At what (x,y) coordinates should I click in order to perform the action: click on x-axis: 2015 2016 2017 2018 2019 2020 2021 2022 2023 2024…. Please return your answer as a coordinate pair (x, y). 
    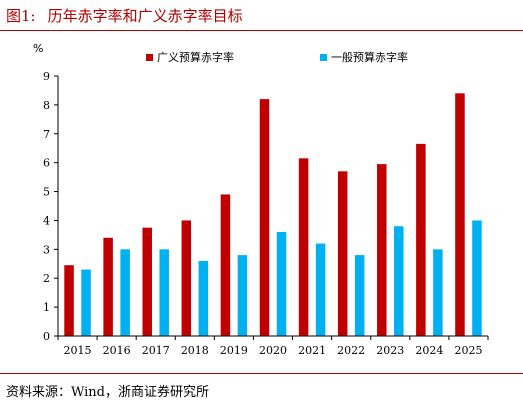
    Looking at the image, I should click on (273, 346).